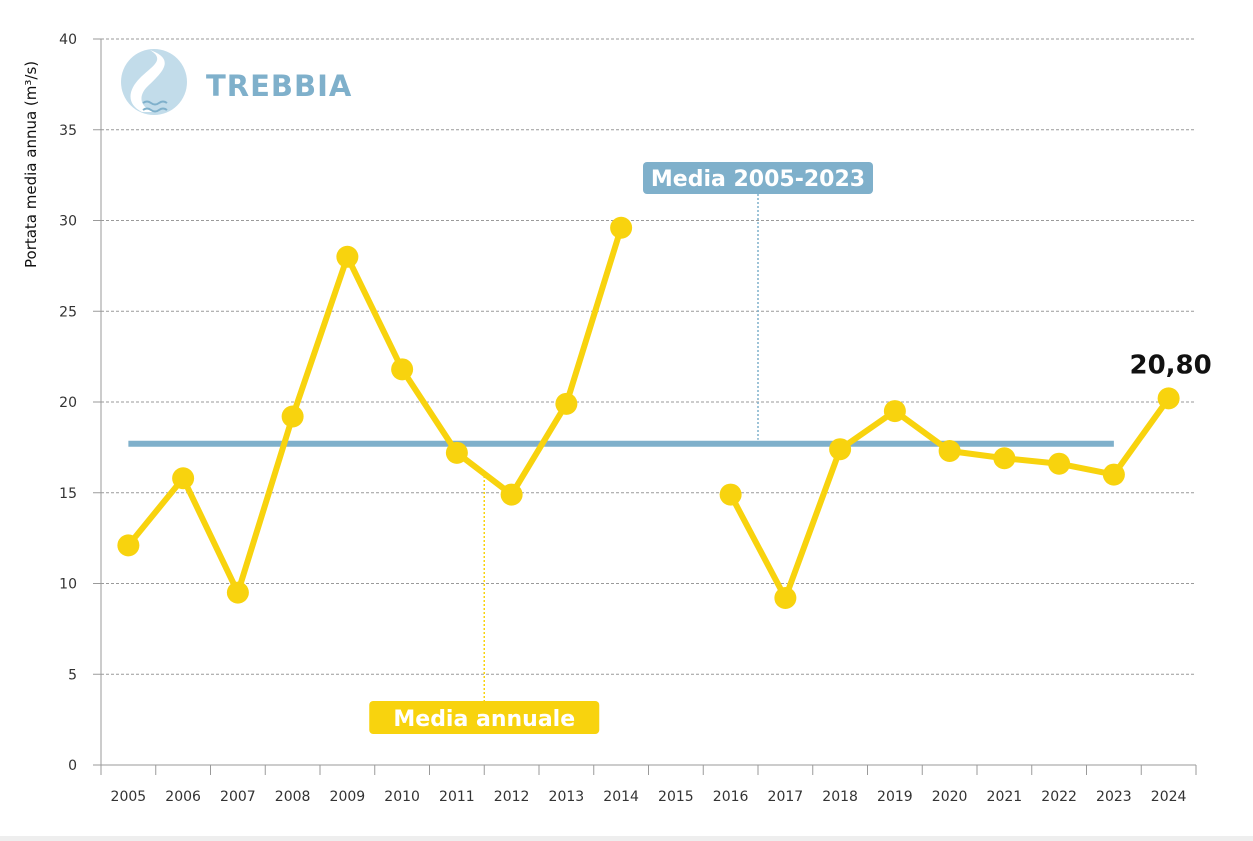  I want to click on x-tick-label-2019: 2019, so click(895, 797).